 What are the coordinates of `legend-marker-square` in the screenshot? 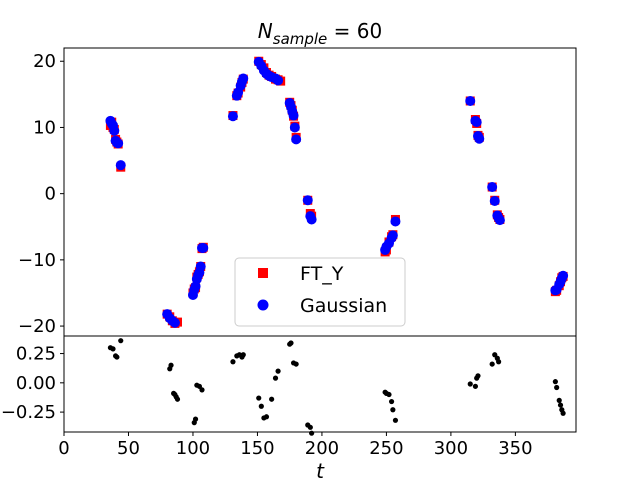 It's located at (263, 273).